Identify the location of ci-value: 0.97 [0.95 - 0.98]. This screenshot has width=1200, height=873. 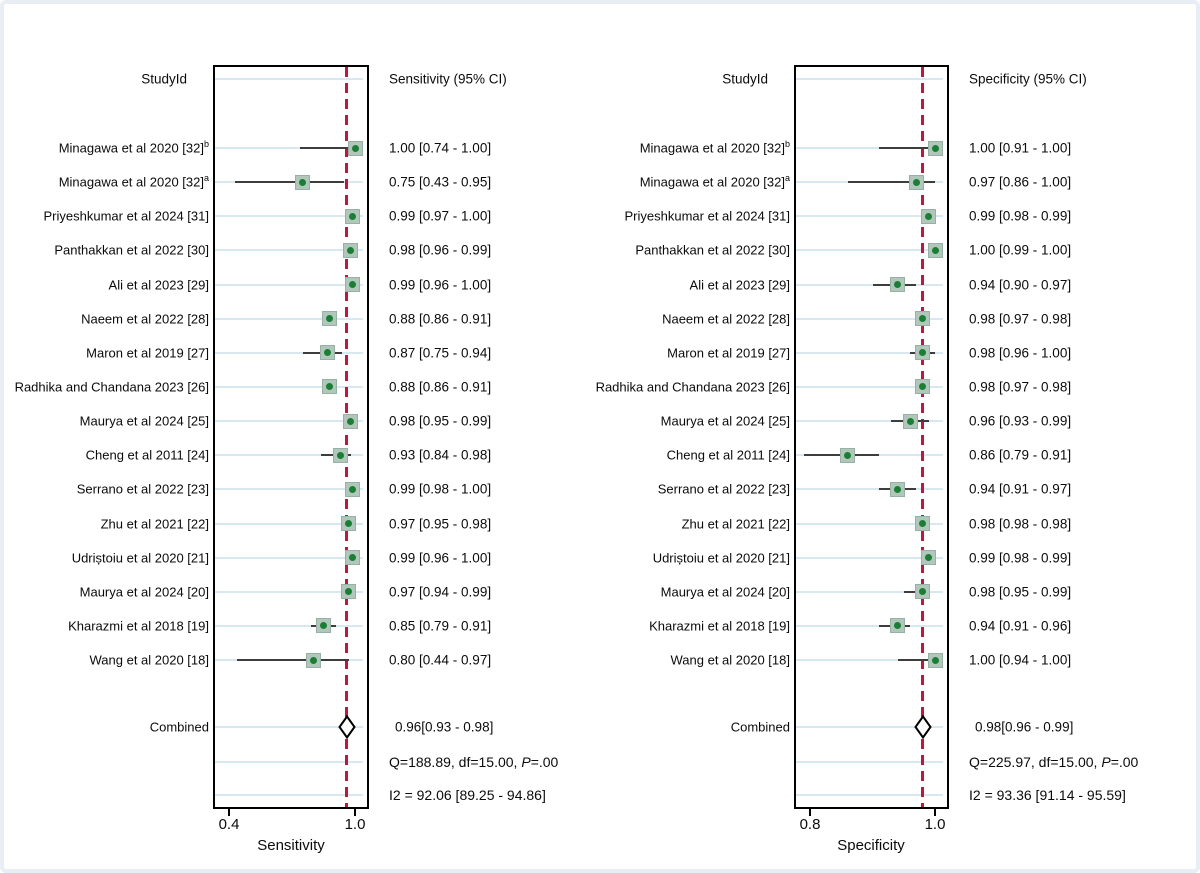
(440, 524).